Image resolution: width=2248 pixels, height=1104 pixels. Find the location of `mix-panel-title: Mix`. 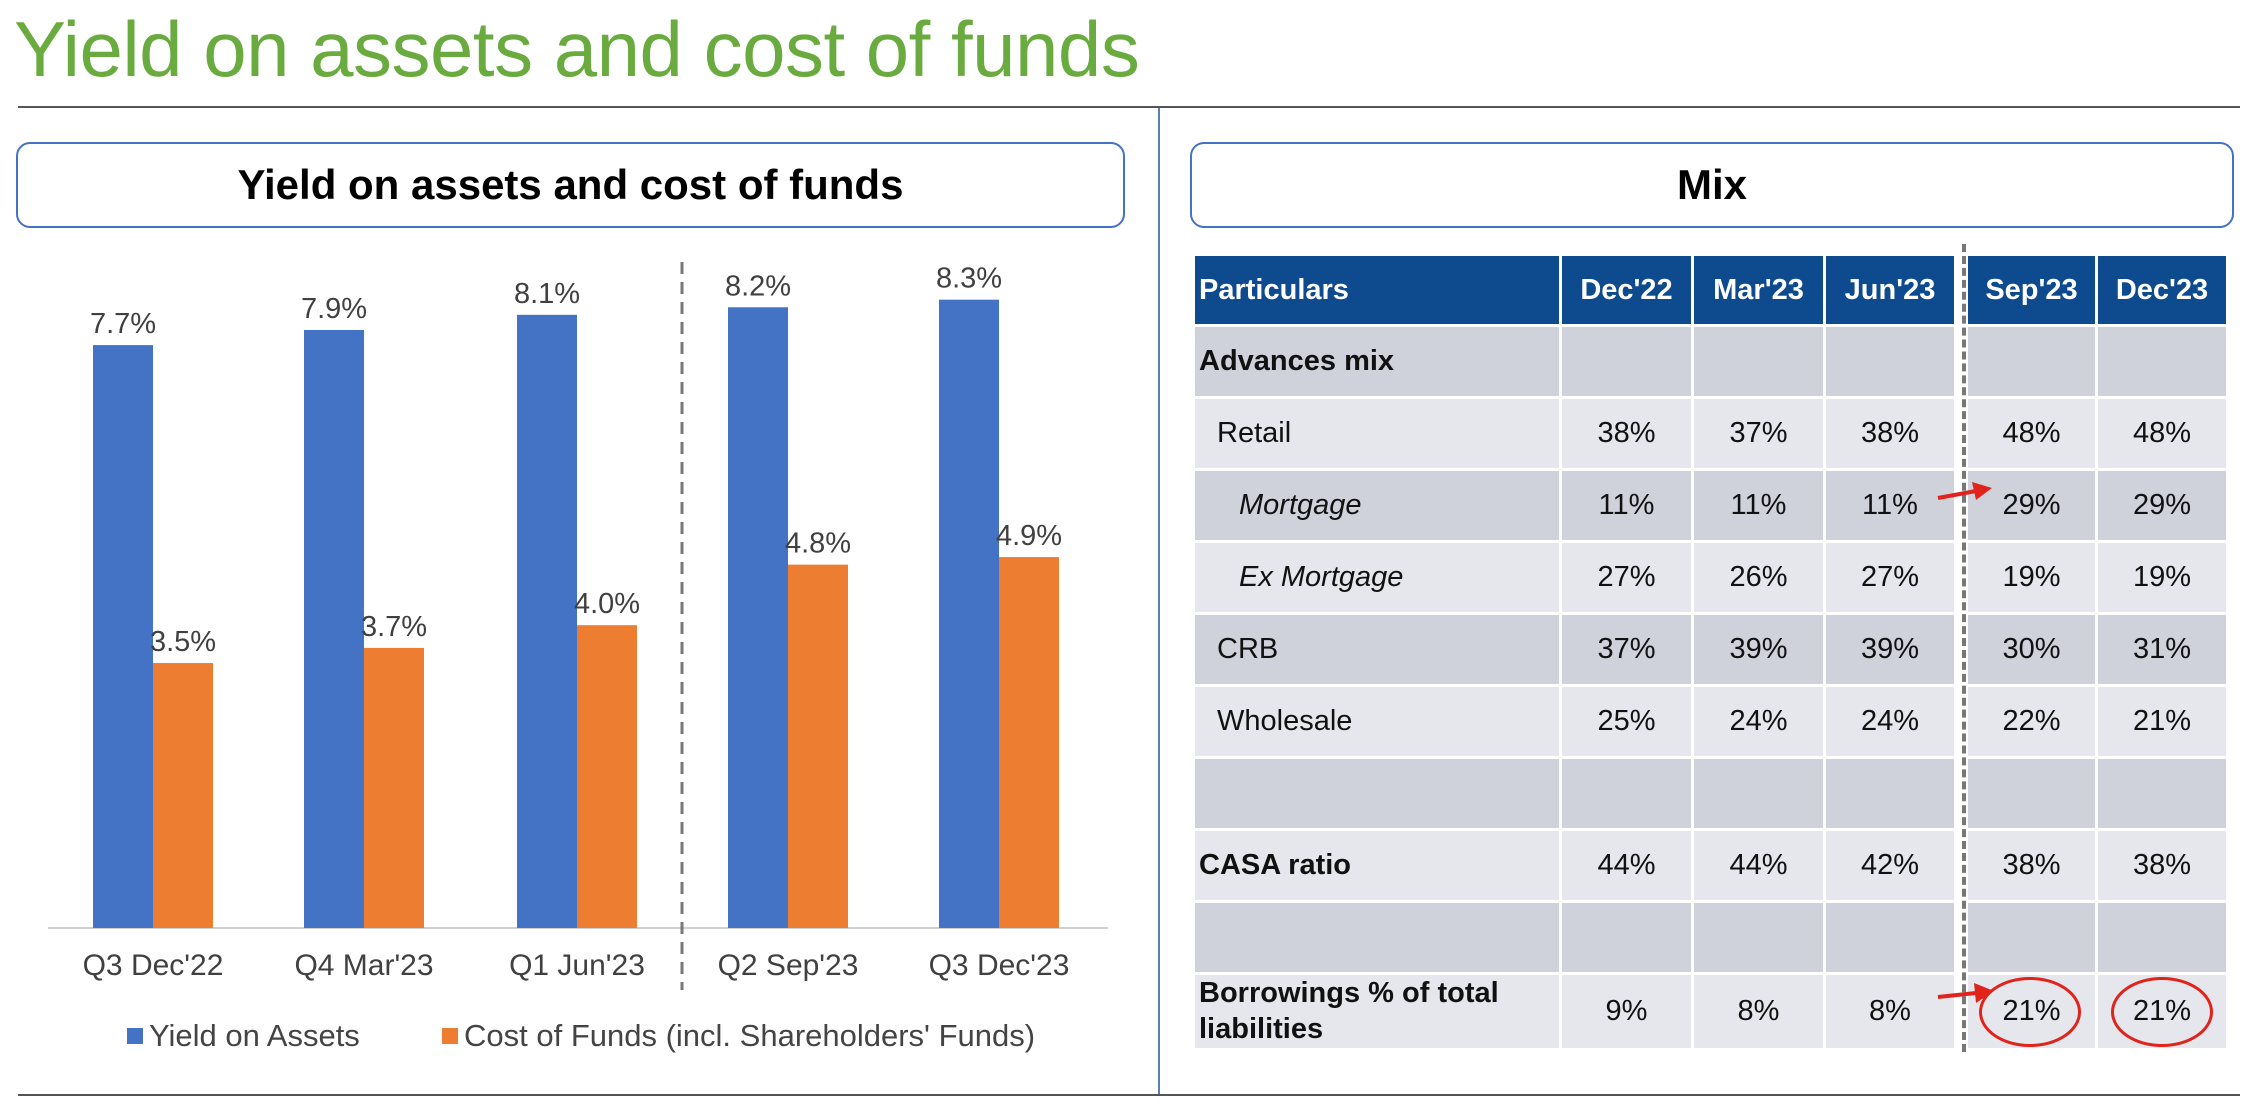

mix-panel-title: Mix is located at coordinates (1712, 185).